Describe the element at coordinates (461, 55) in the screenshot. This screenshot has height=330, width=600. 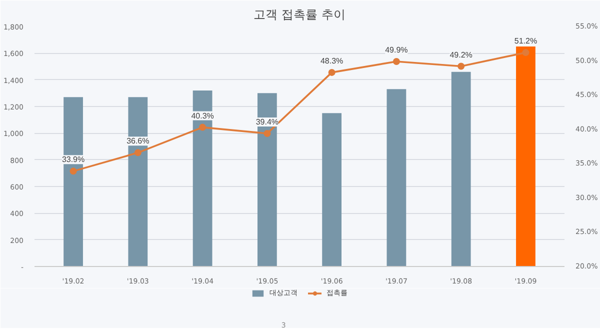
I see `data-label: 49.2%` at that location.